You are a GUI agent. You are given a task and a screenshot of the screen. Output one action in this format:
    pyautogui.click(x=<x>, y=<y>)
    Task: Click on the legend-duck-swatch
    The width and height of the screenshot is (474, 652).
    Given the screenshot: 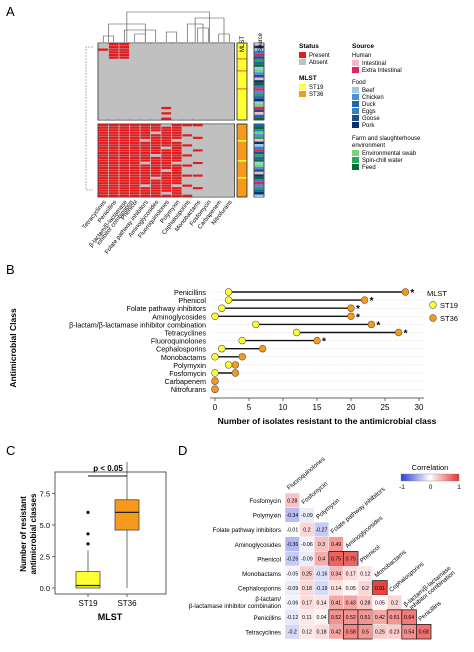 What is the action you would take?
    pyautogui.click(x=355, y=104)
    